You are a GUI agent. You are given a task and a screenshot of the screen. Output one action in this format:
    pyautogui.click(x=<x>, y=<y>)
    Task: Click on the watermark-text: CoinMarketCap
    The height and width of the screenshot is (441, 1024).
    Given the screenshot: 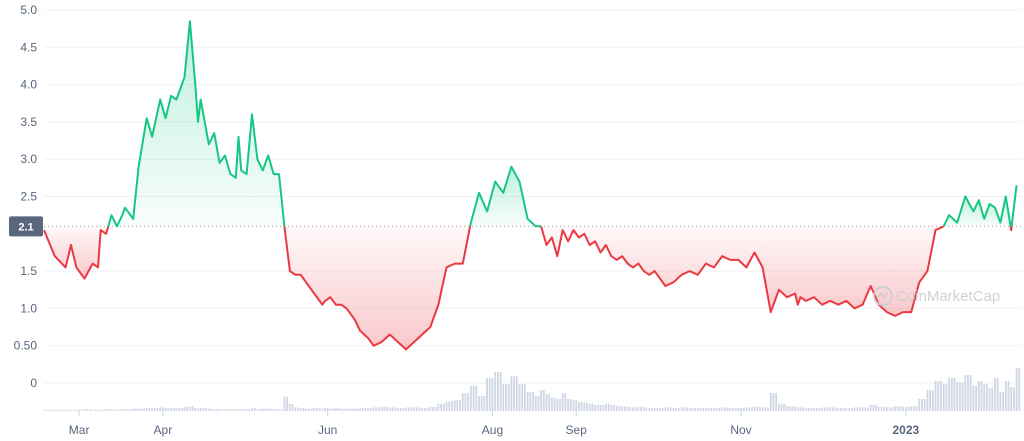 What is the action you would take?
    pyautogui.click(x=948, y=296)
    